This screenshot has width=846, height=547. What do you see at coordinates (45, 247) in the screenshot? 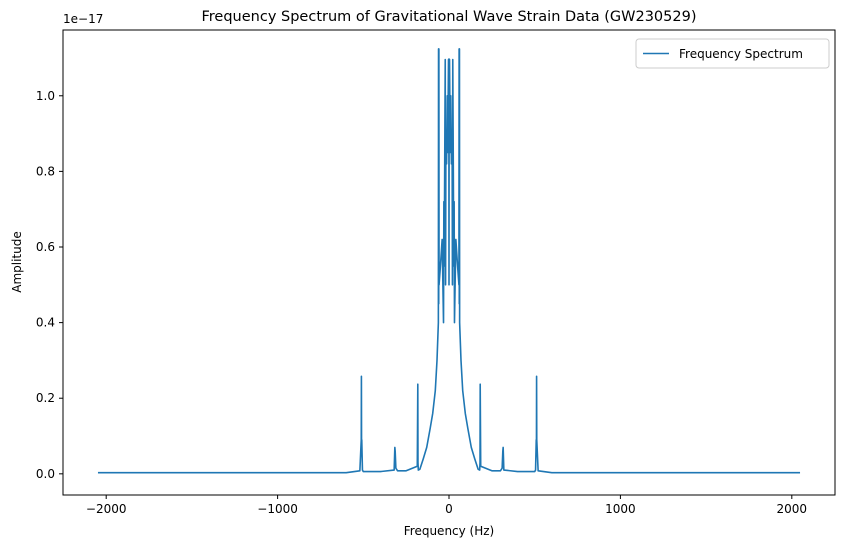
I see `y-tick-label: 0.6` at bounding box center [45, 247].